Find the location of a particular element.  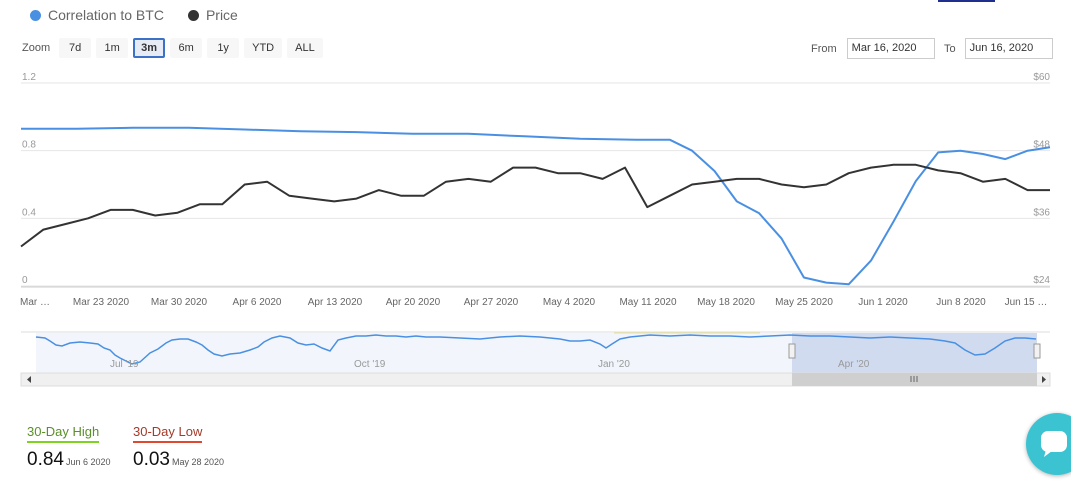

y-right-tick-label: $36 is located at coordinates (1041, 212).